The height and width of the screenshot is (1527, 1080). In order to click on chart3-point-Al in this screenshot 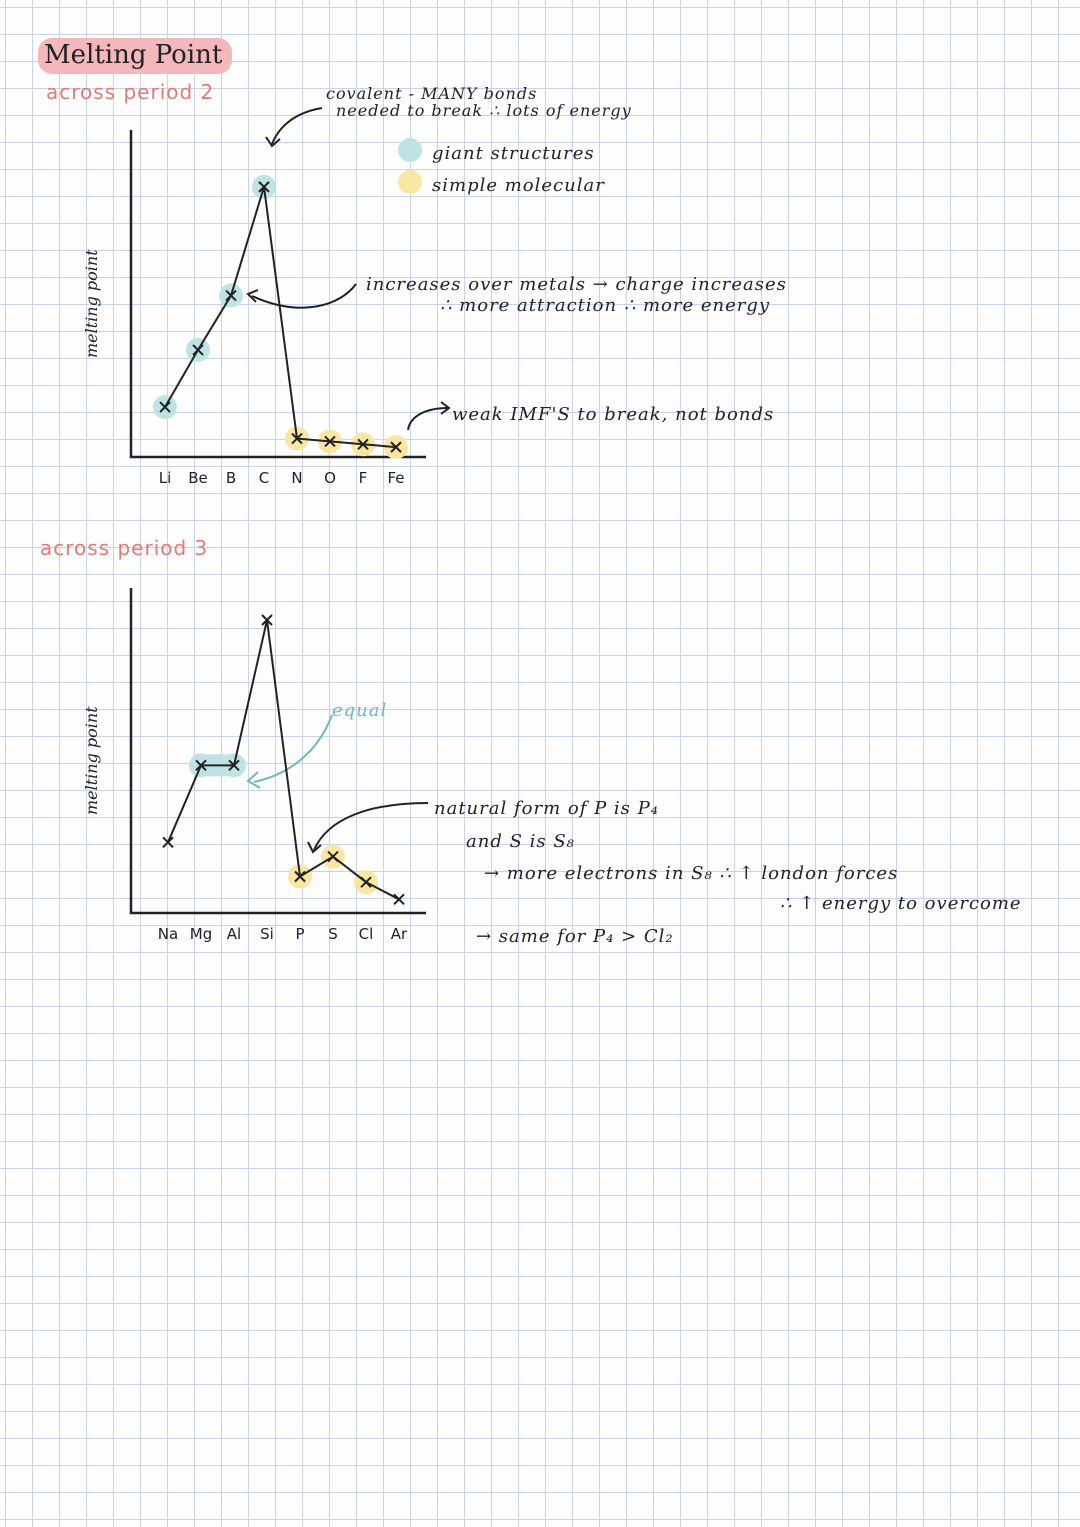, I will do `click(234, 765)`.